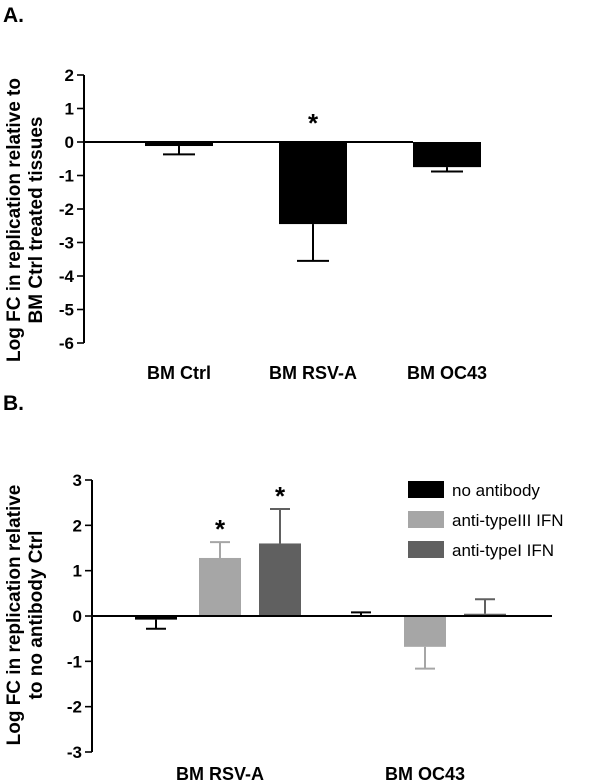 Image resolution: width=597 pixels, height=783 pixels. I want to click on panel-b-ytick-label-3: 0, so click(77, 616).